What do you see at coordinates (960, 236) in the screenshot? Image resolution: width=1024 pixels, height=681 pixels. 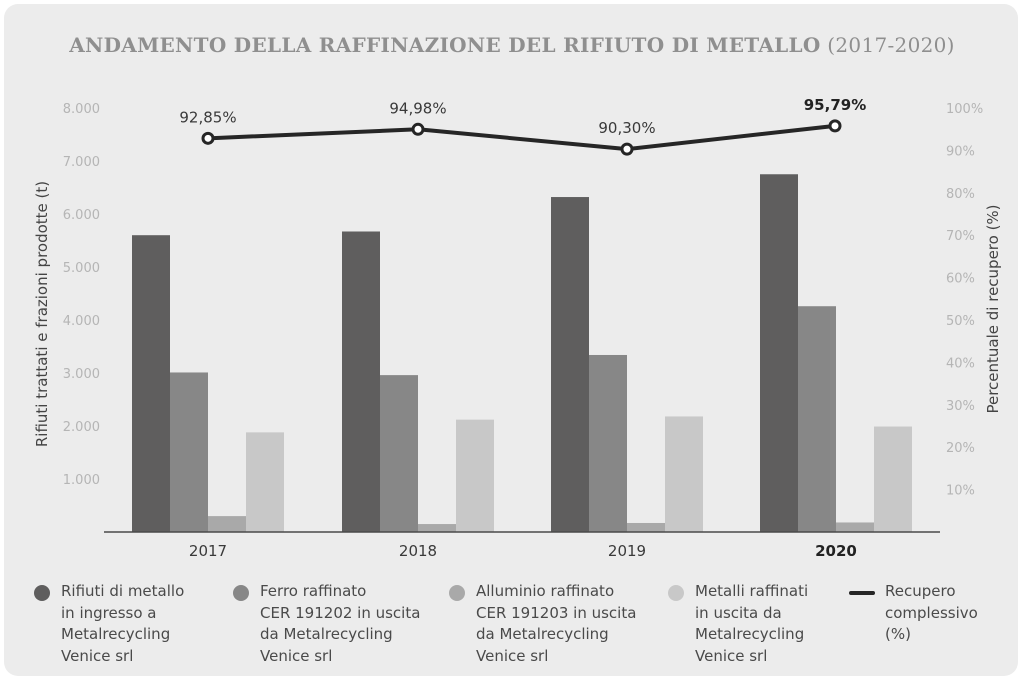 I see `y2-tick-label: 70%` at bounding box center [960, 236].